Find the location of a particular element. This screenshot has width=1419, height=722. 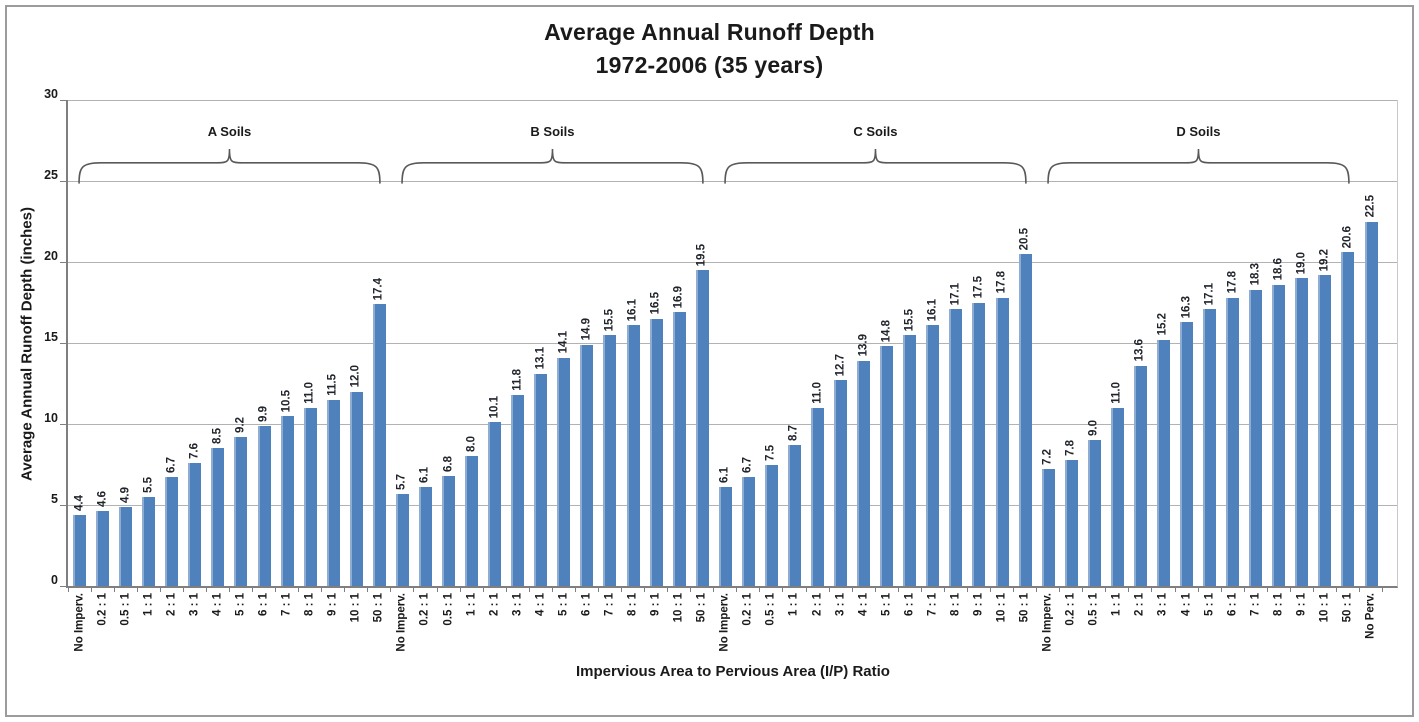

x-tick-label: 3 : 1 is located at coordinates (1162, 605).